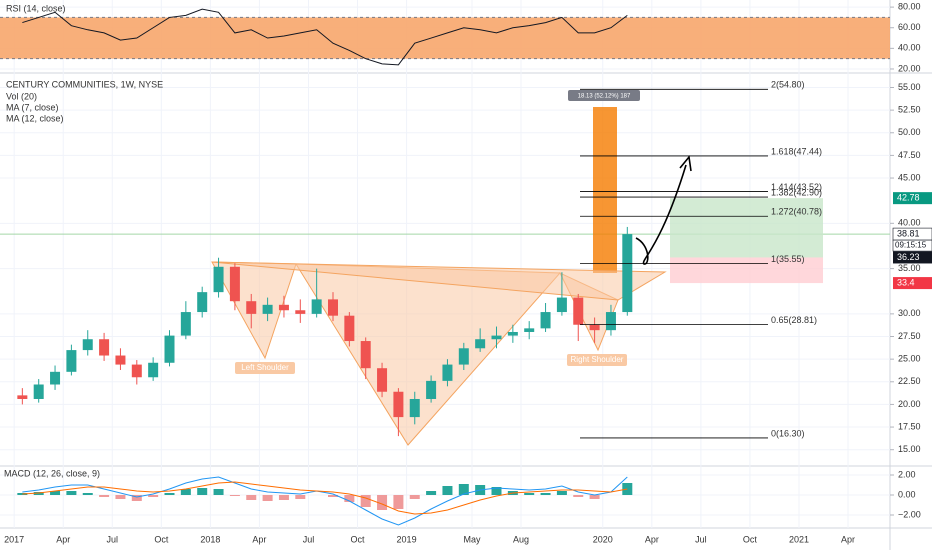 The image size is (932, 550). What do you see at coordinates (908, 198) in the screenshot?
I see `price-label: 42.78` at bounding box center [908, 198].